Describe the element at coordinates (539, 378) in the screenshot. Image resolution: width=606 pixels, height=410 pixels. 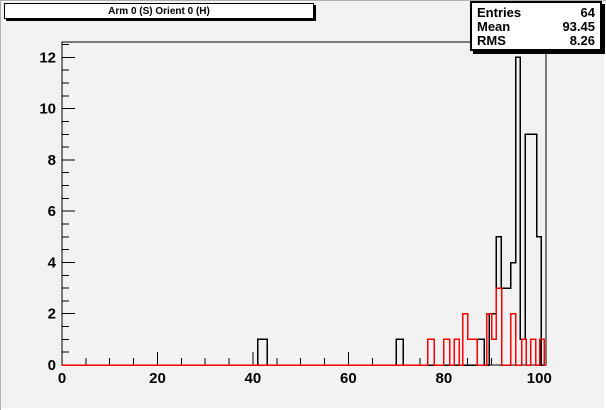
I see `svg-text: 100` at that location.